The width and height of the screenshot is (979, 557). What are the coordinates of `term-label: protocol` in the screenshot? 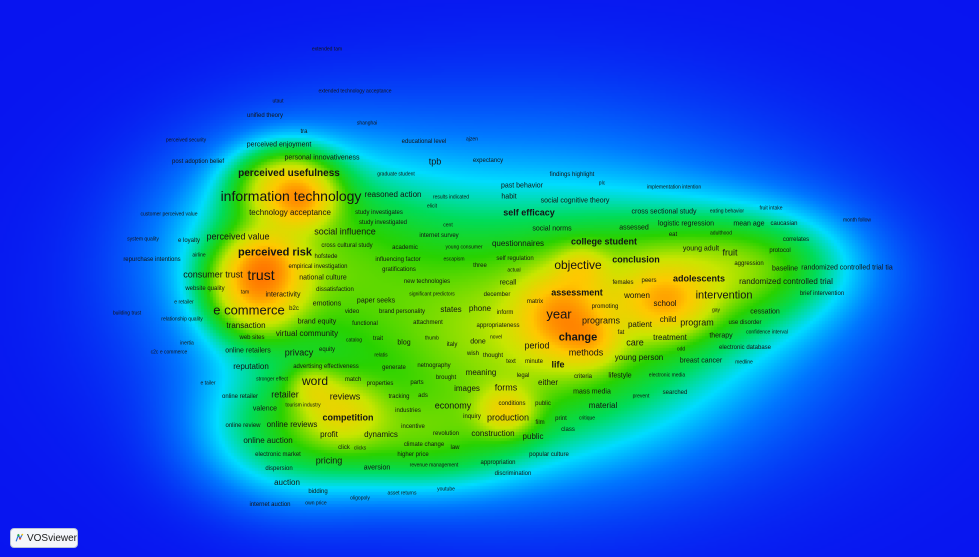 It's located at (780, 251).